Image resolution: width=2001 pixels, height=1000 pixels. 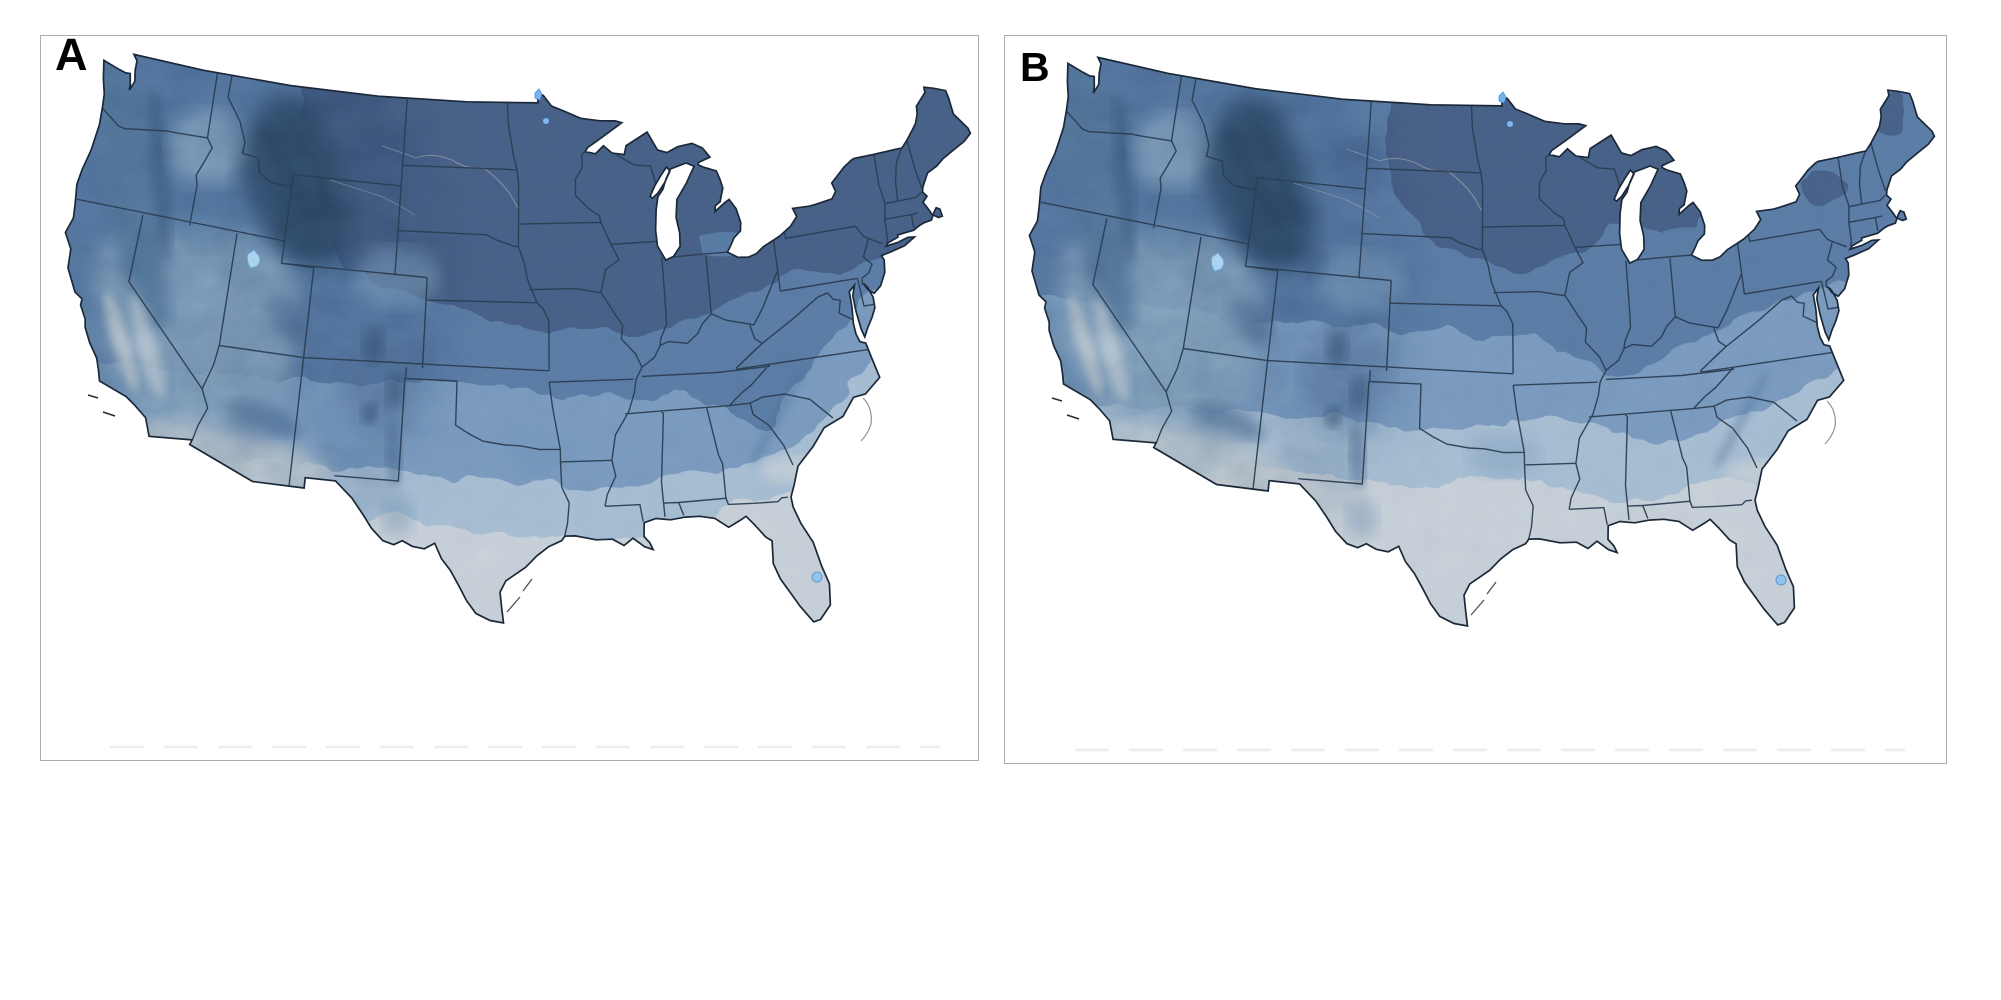 What do you see at coordinates (1035, 67) in the screenshot?
I see `svg-text: B` at bounding box center [1035, 67].